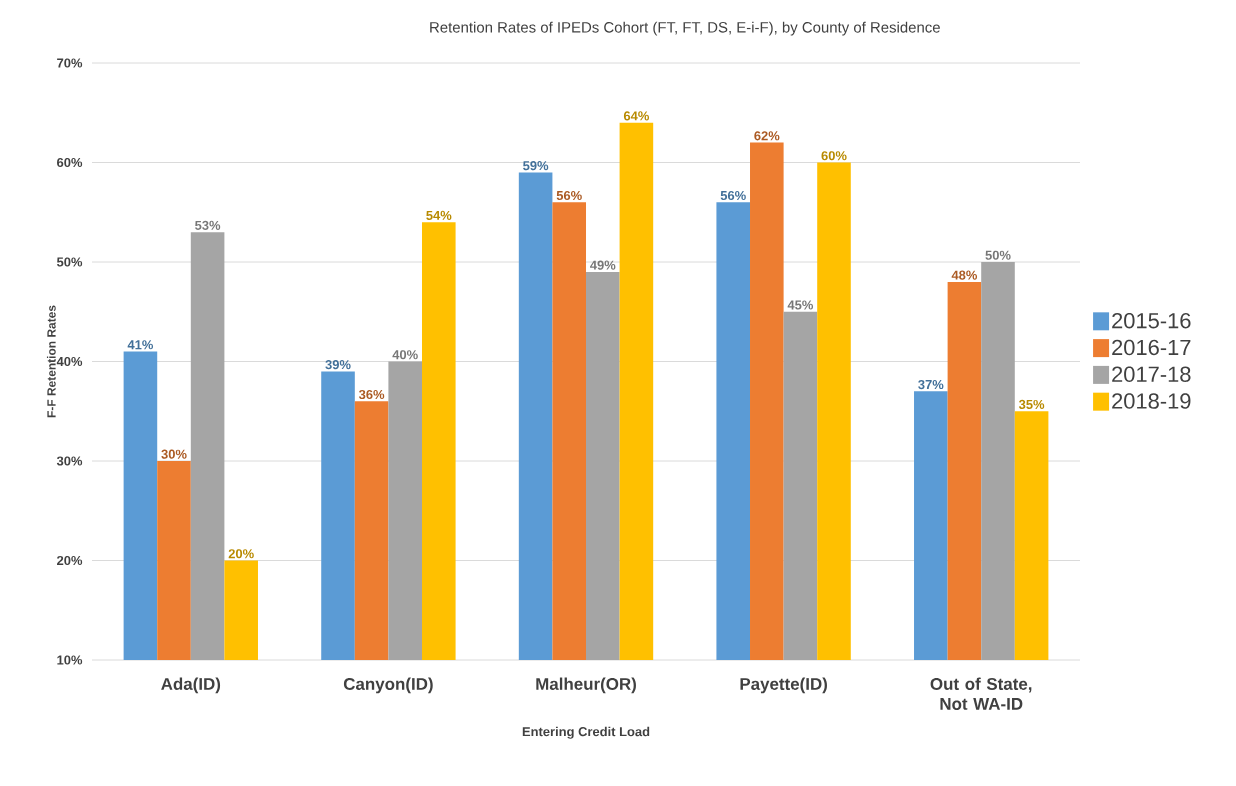  I want to click on y-tick-label: 60%, so click(70, 162).